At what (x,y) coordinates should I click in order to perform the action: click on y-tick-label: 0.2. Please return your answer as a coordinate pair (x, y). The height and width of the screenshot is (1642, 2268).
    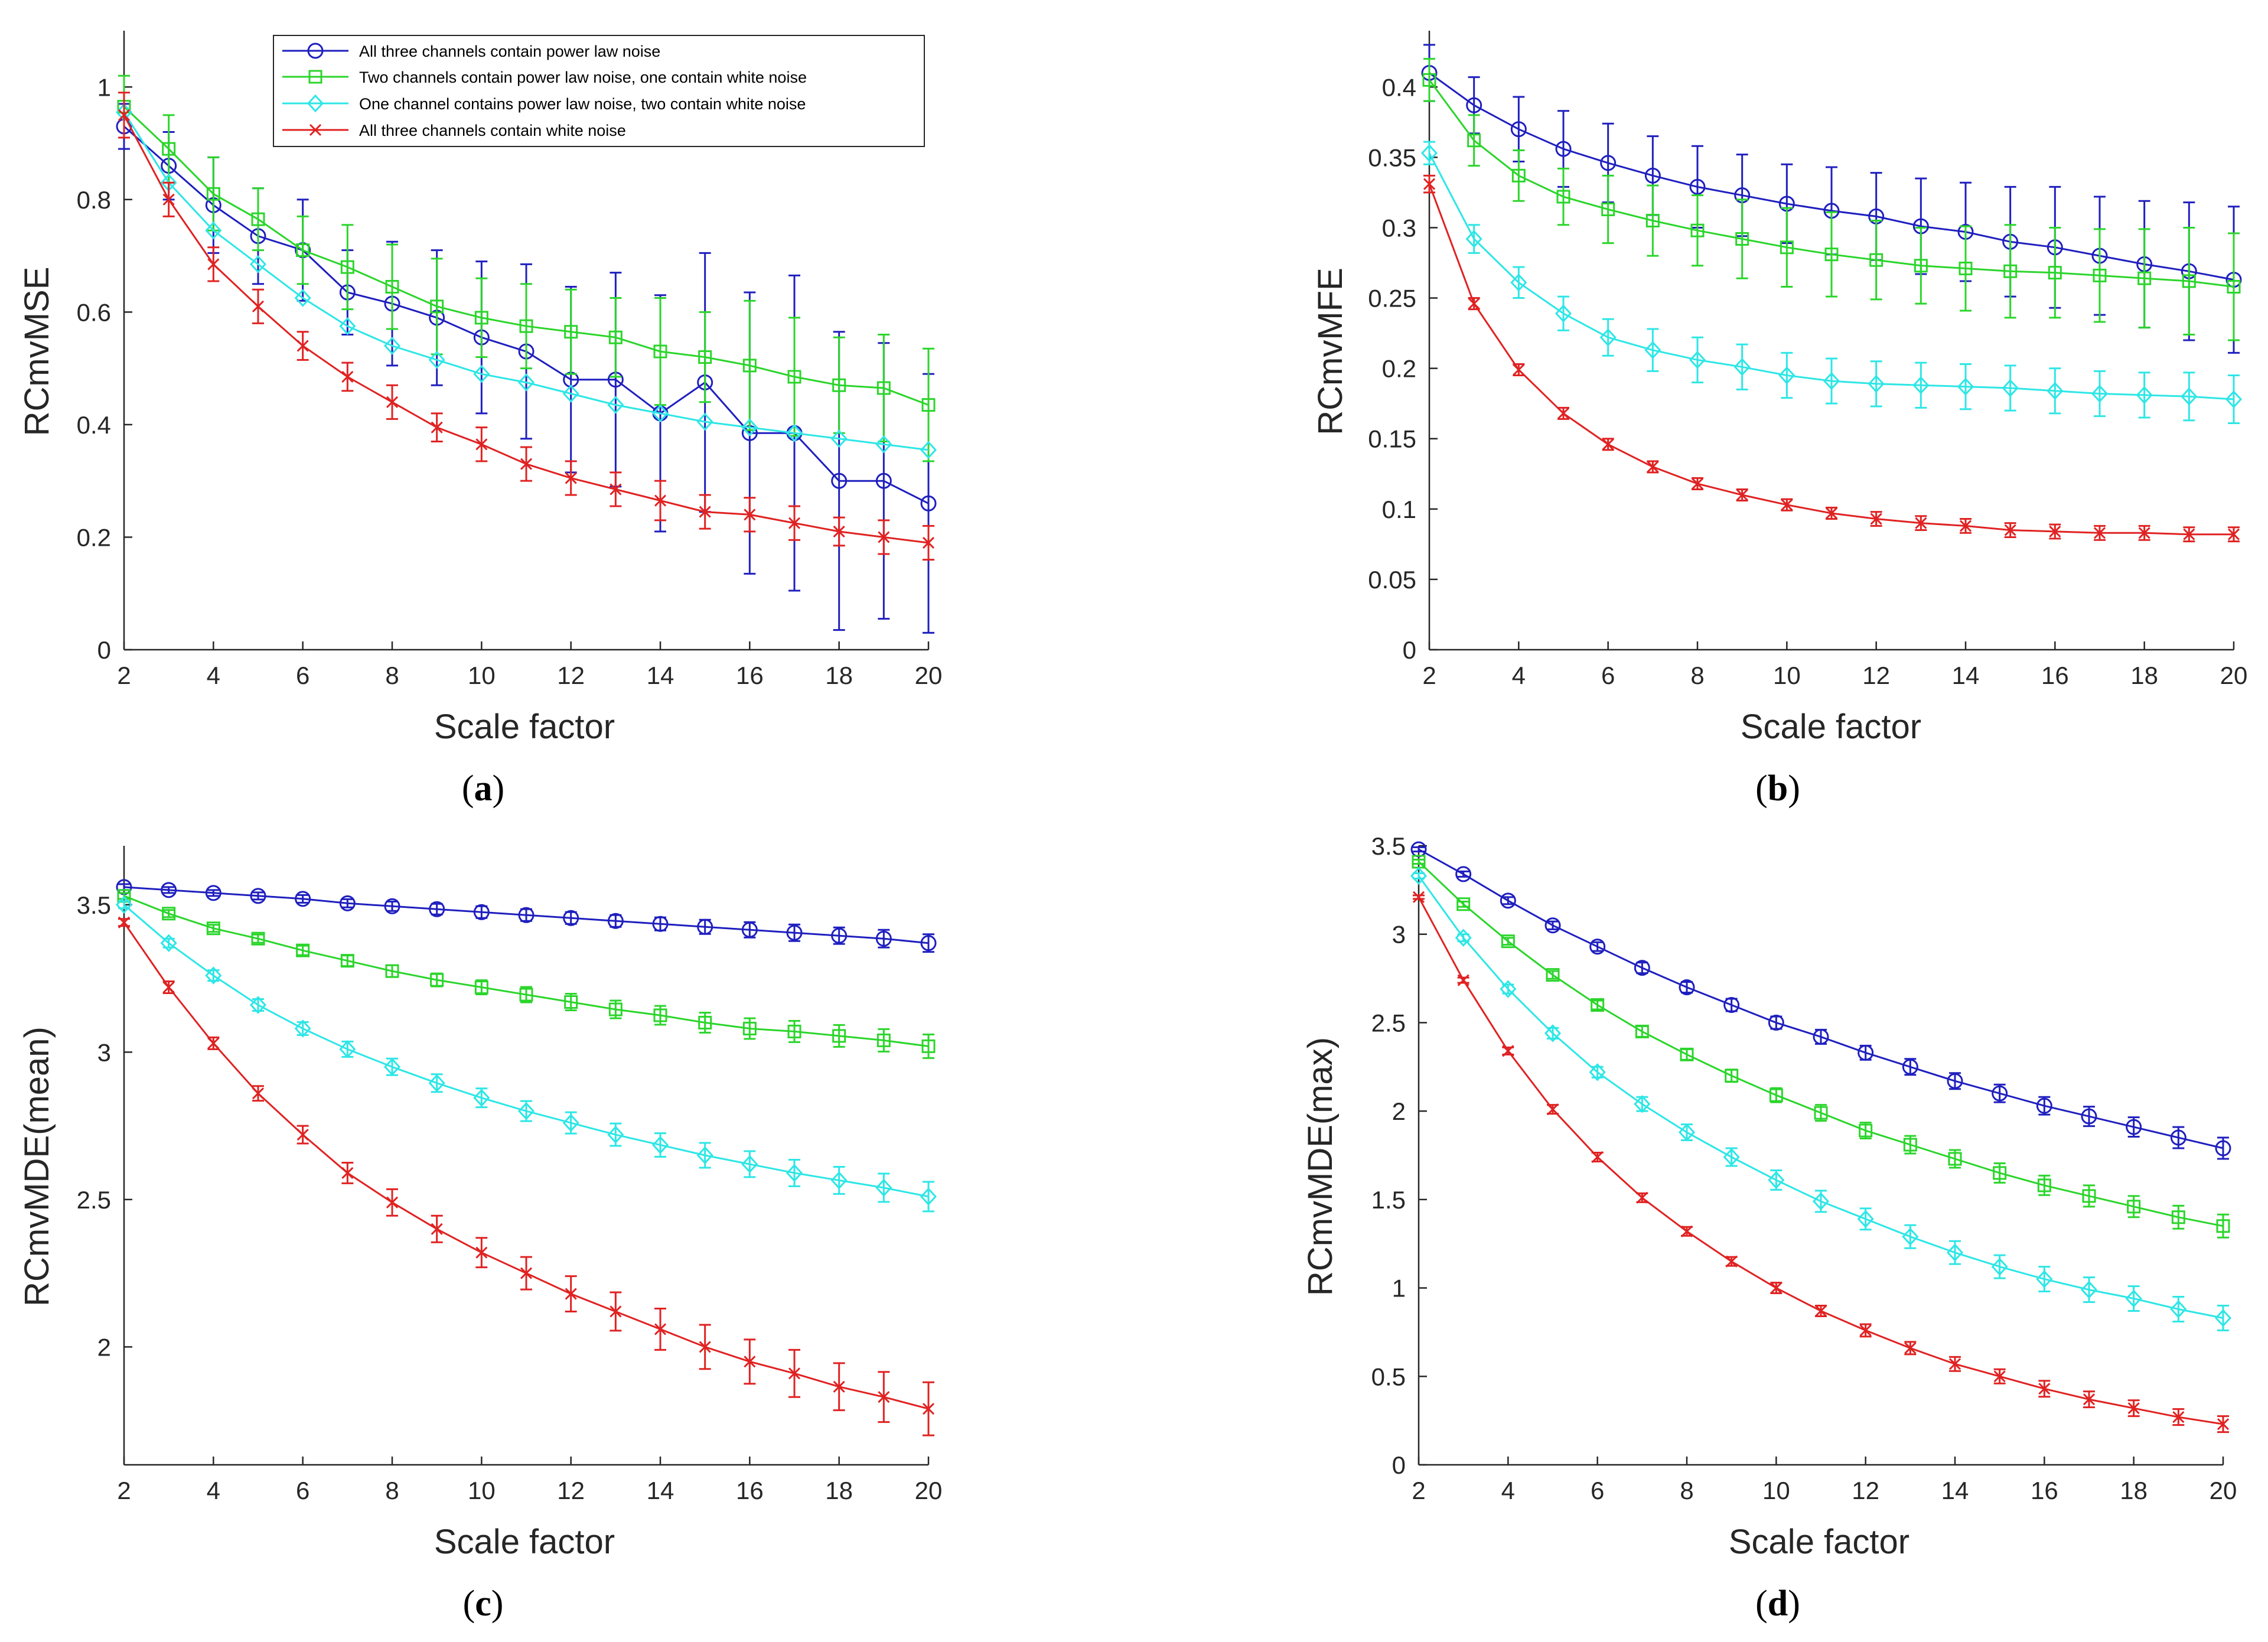
    Looking at the image, I should click on (94, 537).